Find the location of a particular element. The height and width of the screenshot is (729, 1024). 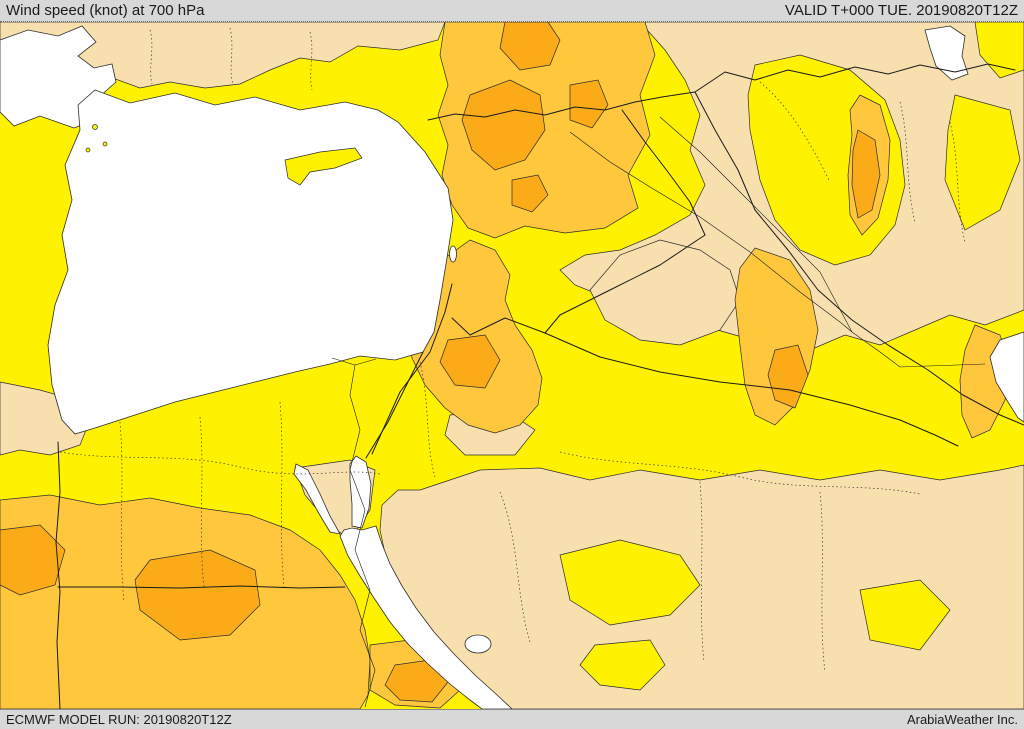

border-egypt-libya is located at coordinates (58, 575).